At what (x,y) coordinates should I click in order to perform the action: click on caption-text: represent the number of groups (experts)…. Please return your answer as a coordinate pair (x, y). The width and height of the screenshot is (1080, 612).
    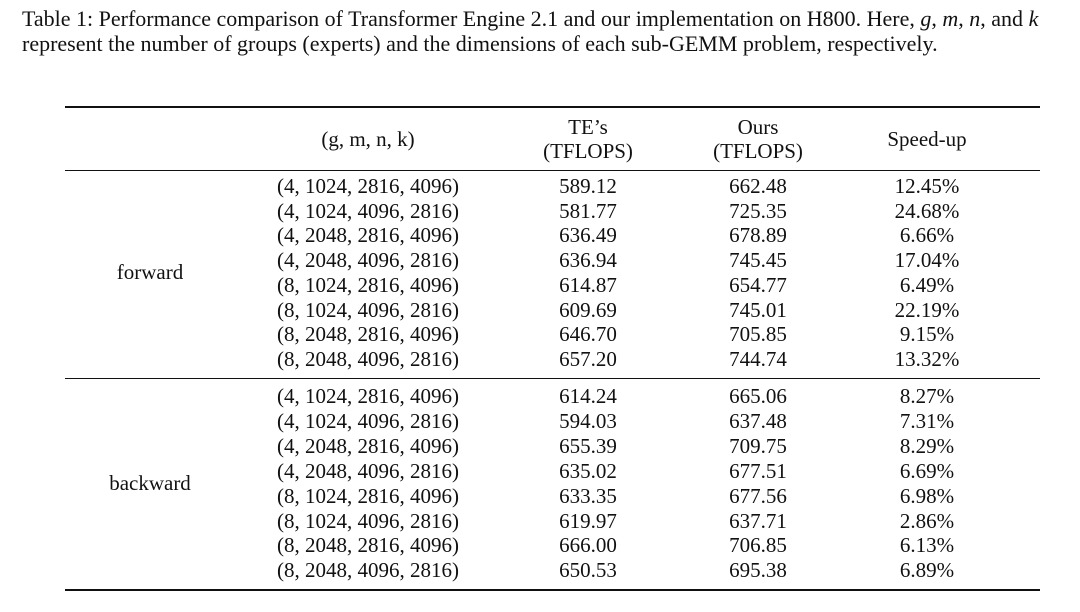
    Looking at the image, I should click on (480, 43).